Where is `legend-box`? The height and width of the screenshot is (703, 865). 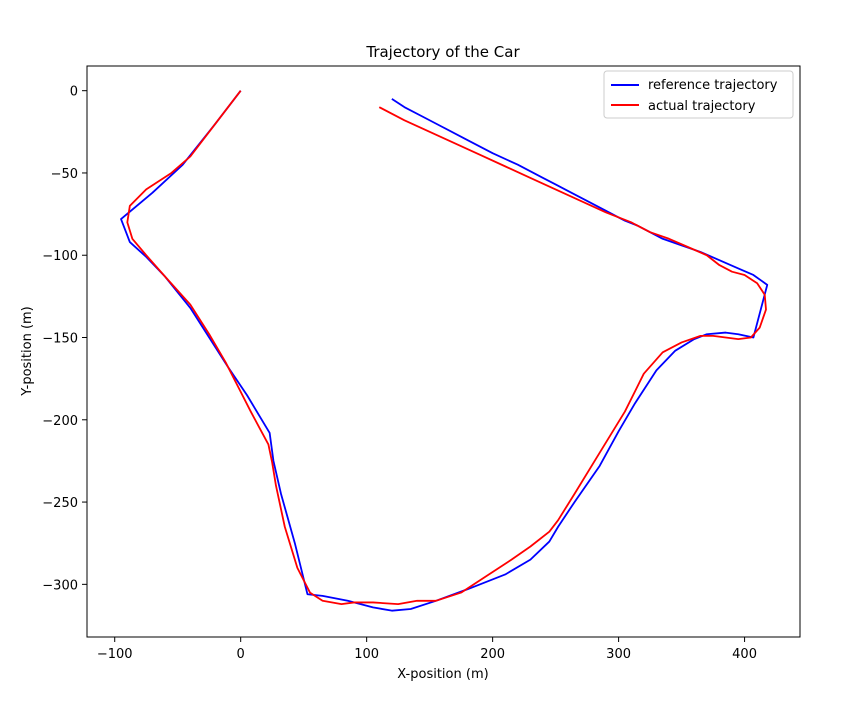
legend-box is located at coordinates (698, 94).